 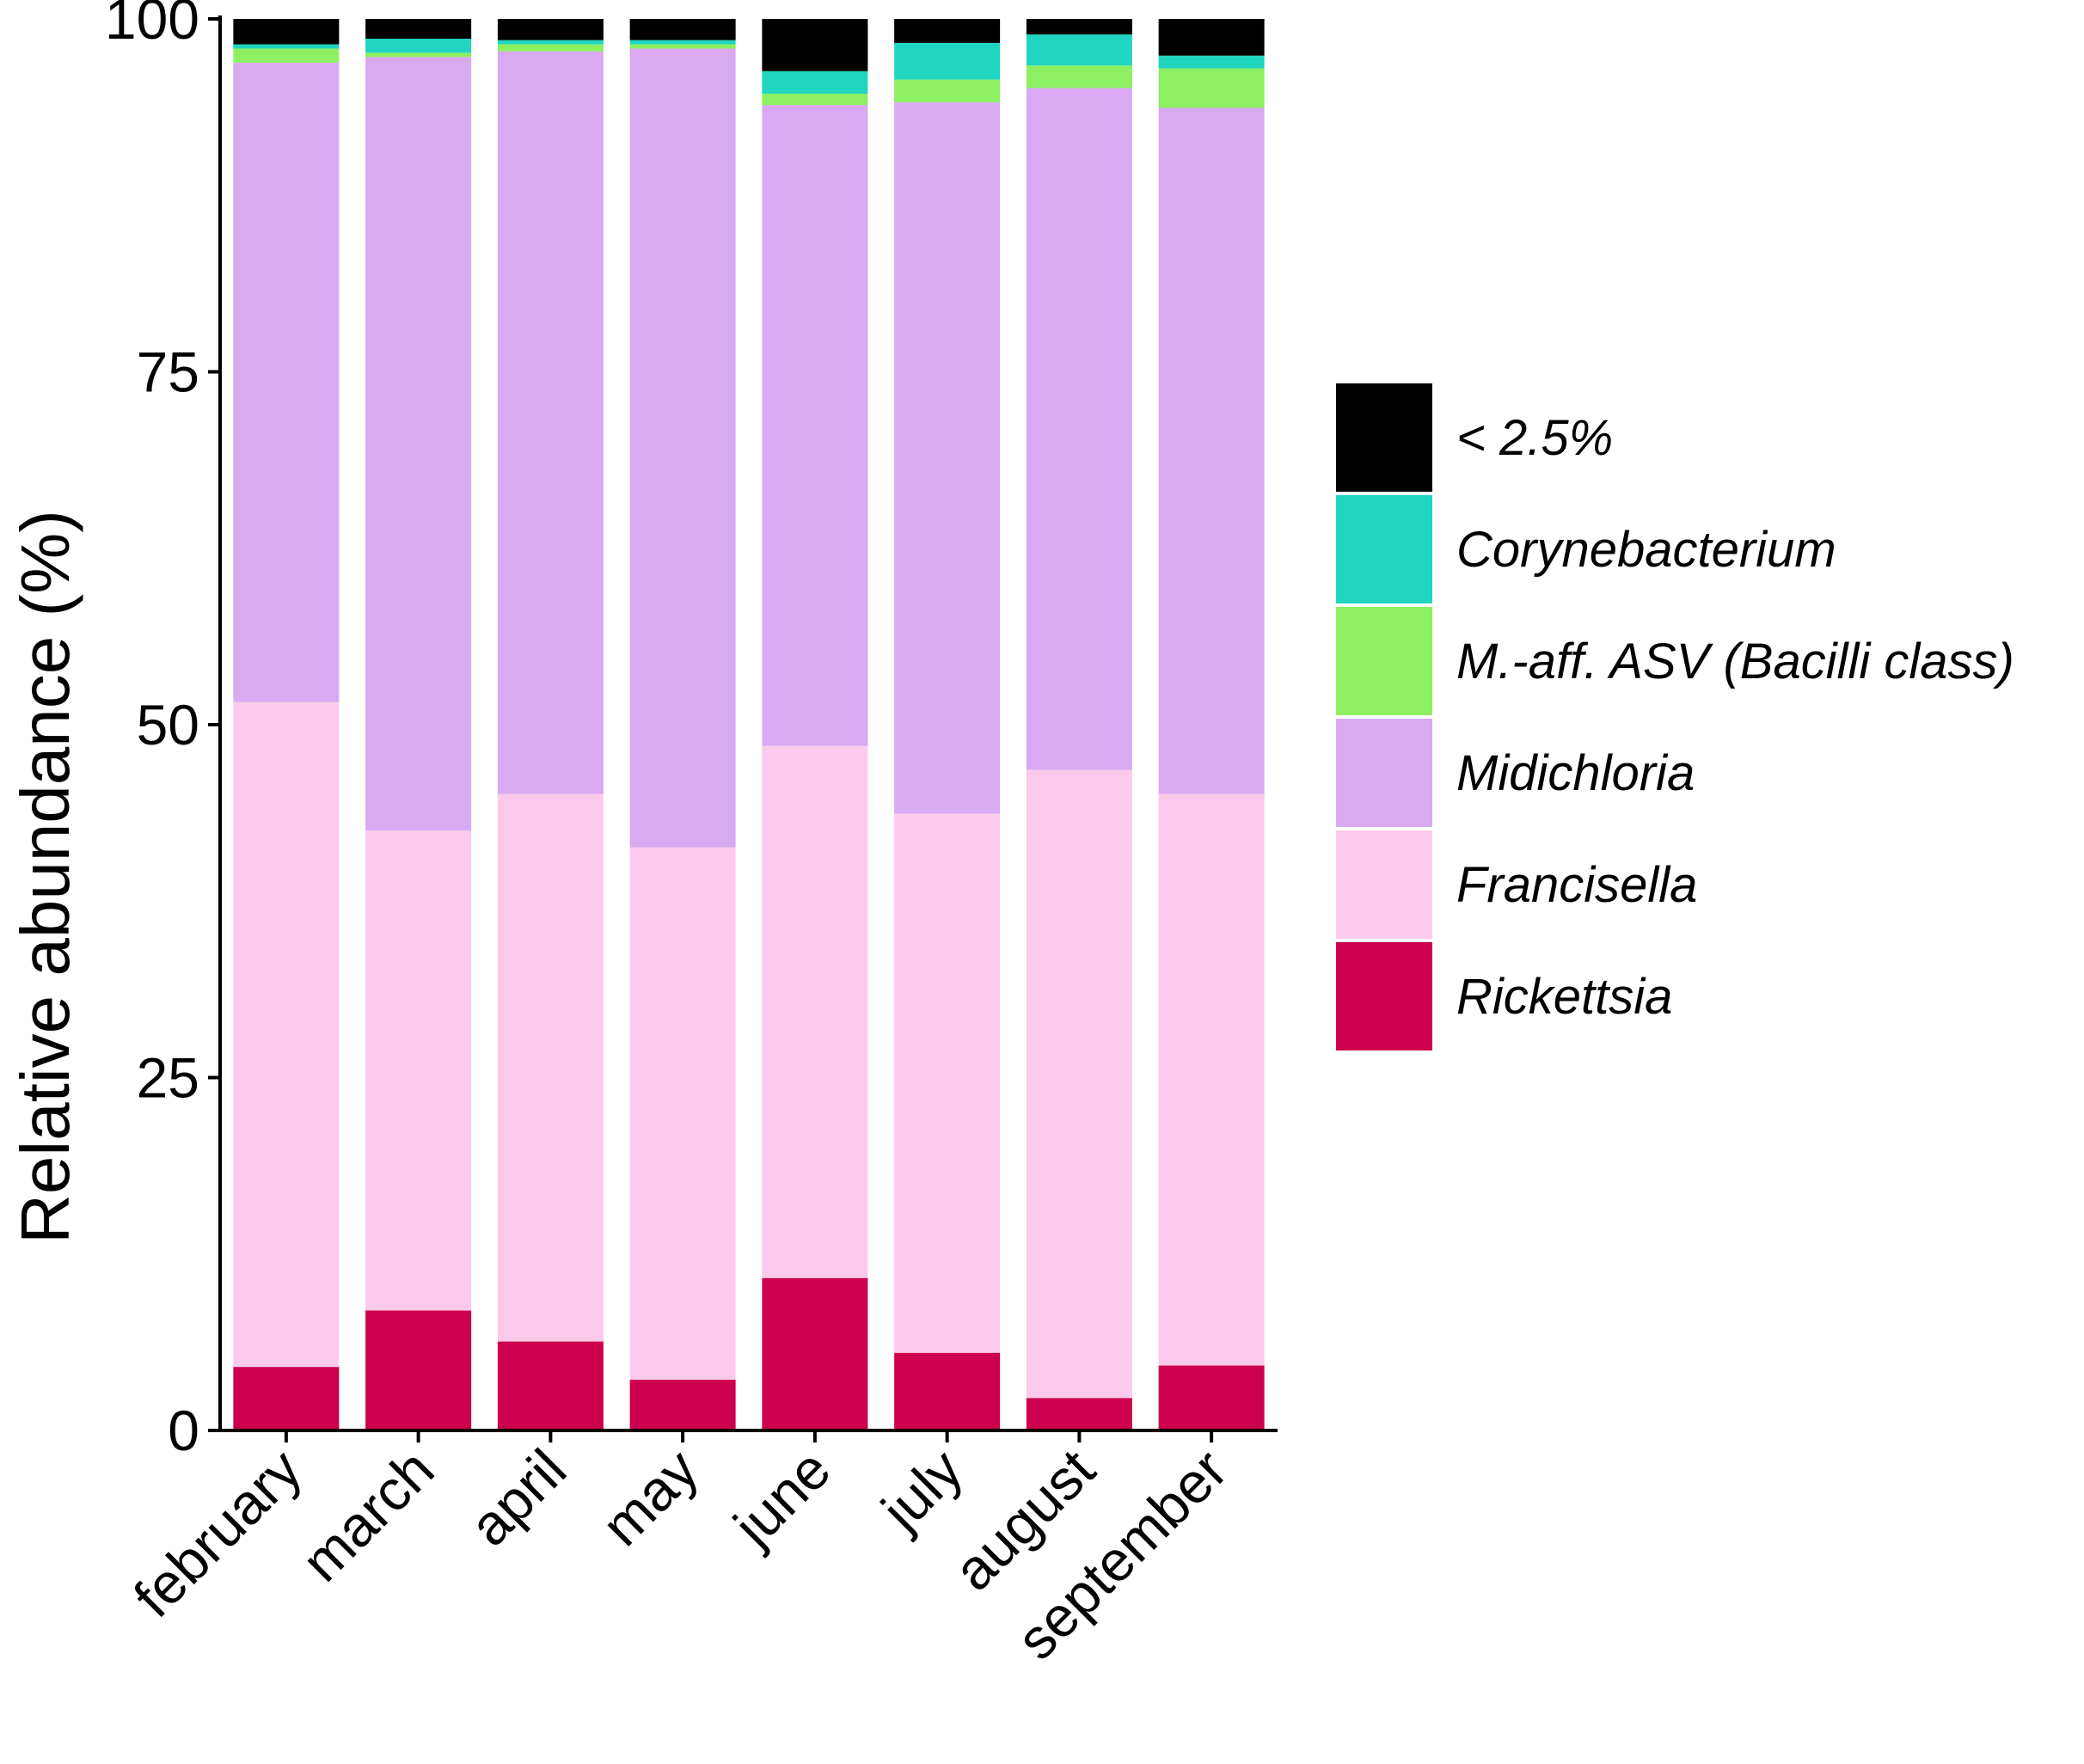 What do you see at coordinates (1384, 773) in the screenshot?
I see `legend-swatch-midichloria` at bounding box center [1384, 773].